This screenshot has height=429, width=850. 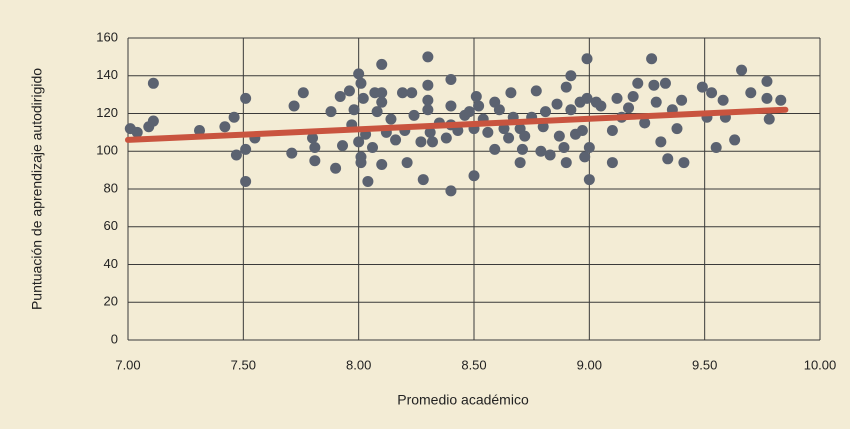 I want to click on trend-line, so click(x=457, y=124).